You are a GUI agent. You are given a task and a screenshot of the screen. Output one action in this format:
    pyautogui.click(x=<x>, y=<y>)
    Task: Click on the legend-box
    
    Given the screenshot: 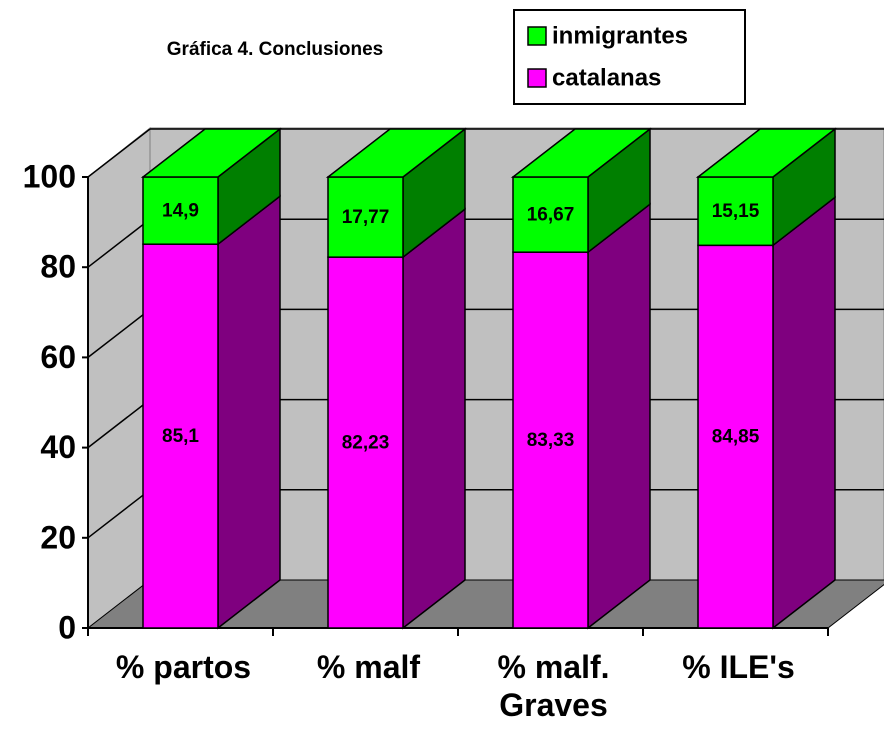 What is the action you would take?
    pyautogui.click(x=629, y=57)
    